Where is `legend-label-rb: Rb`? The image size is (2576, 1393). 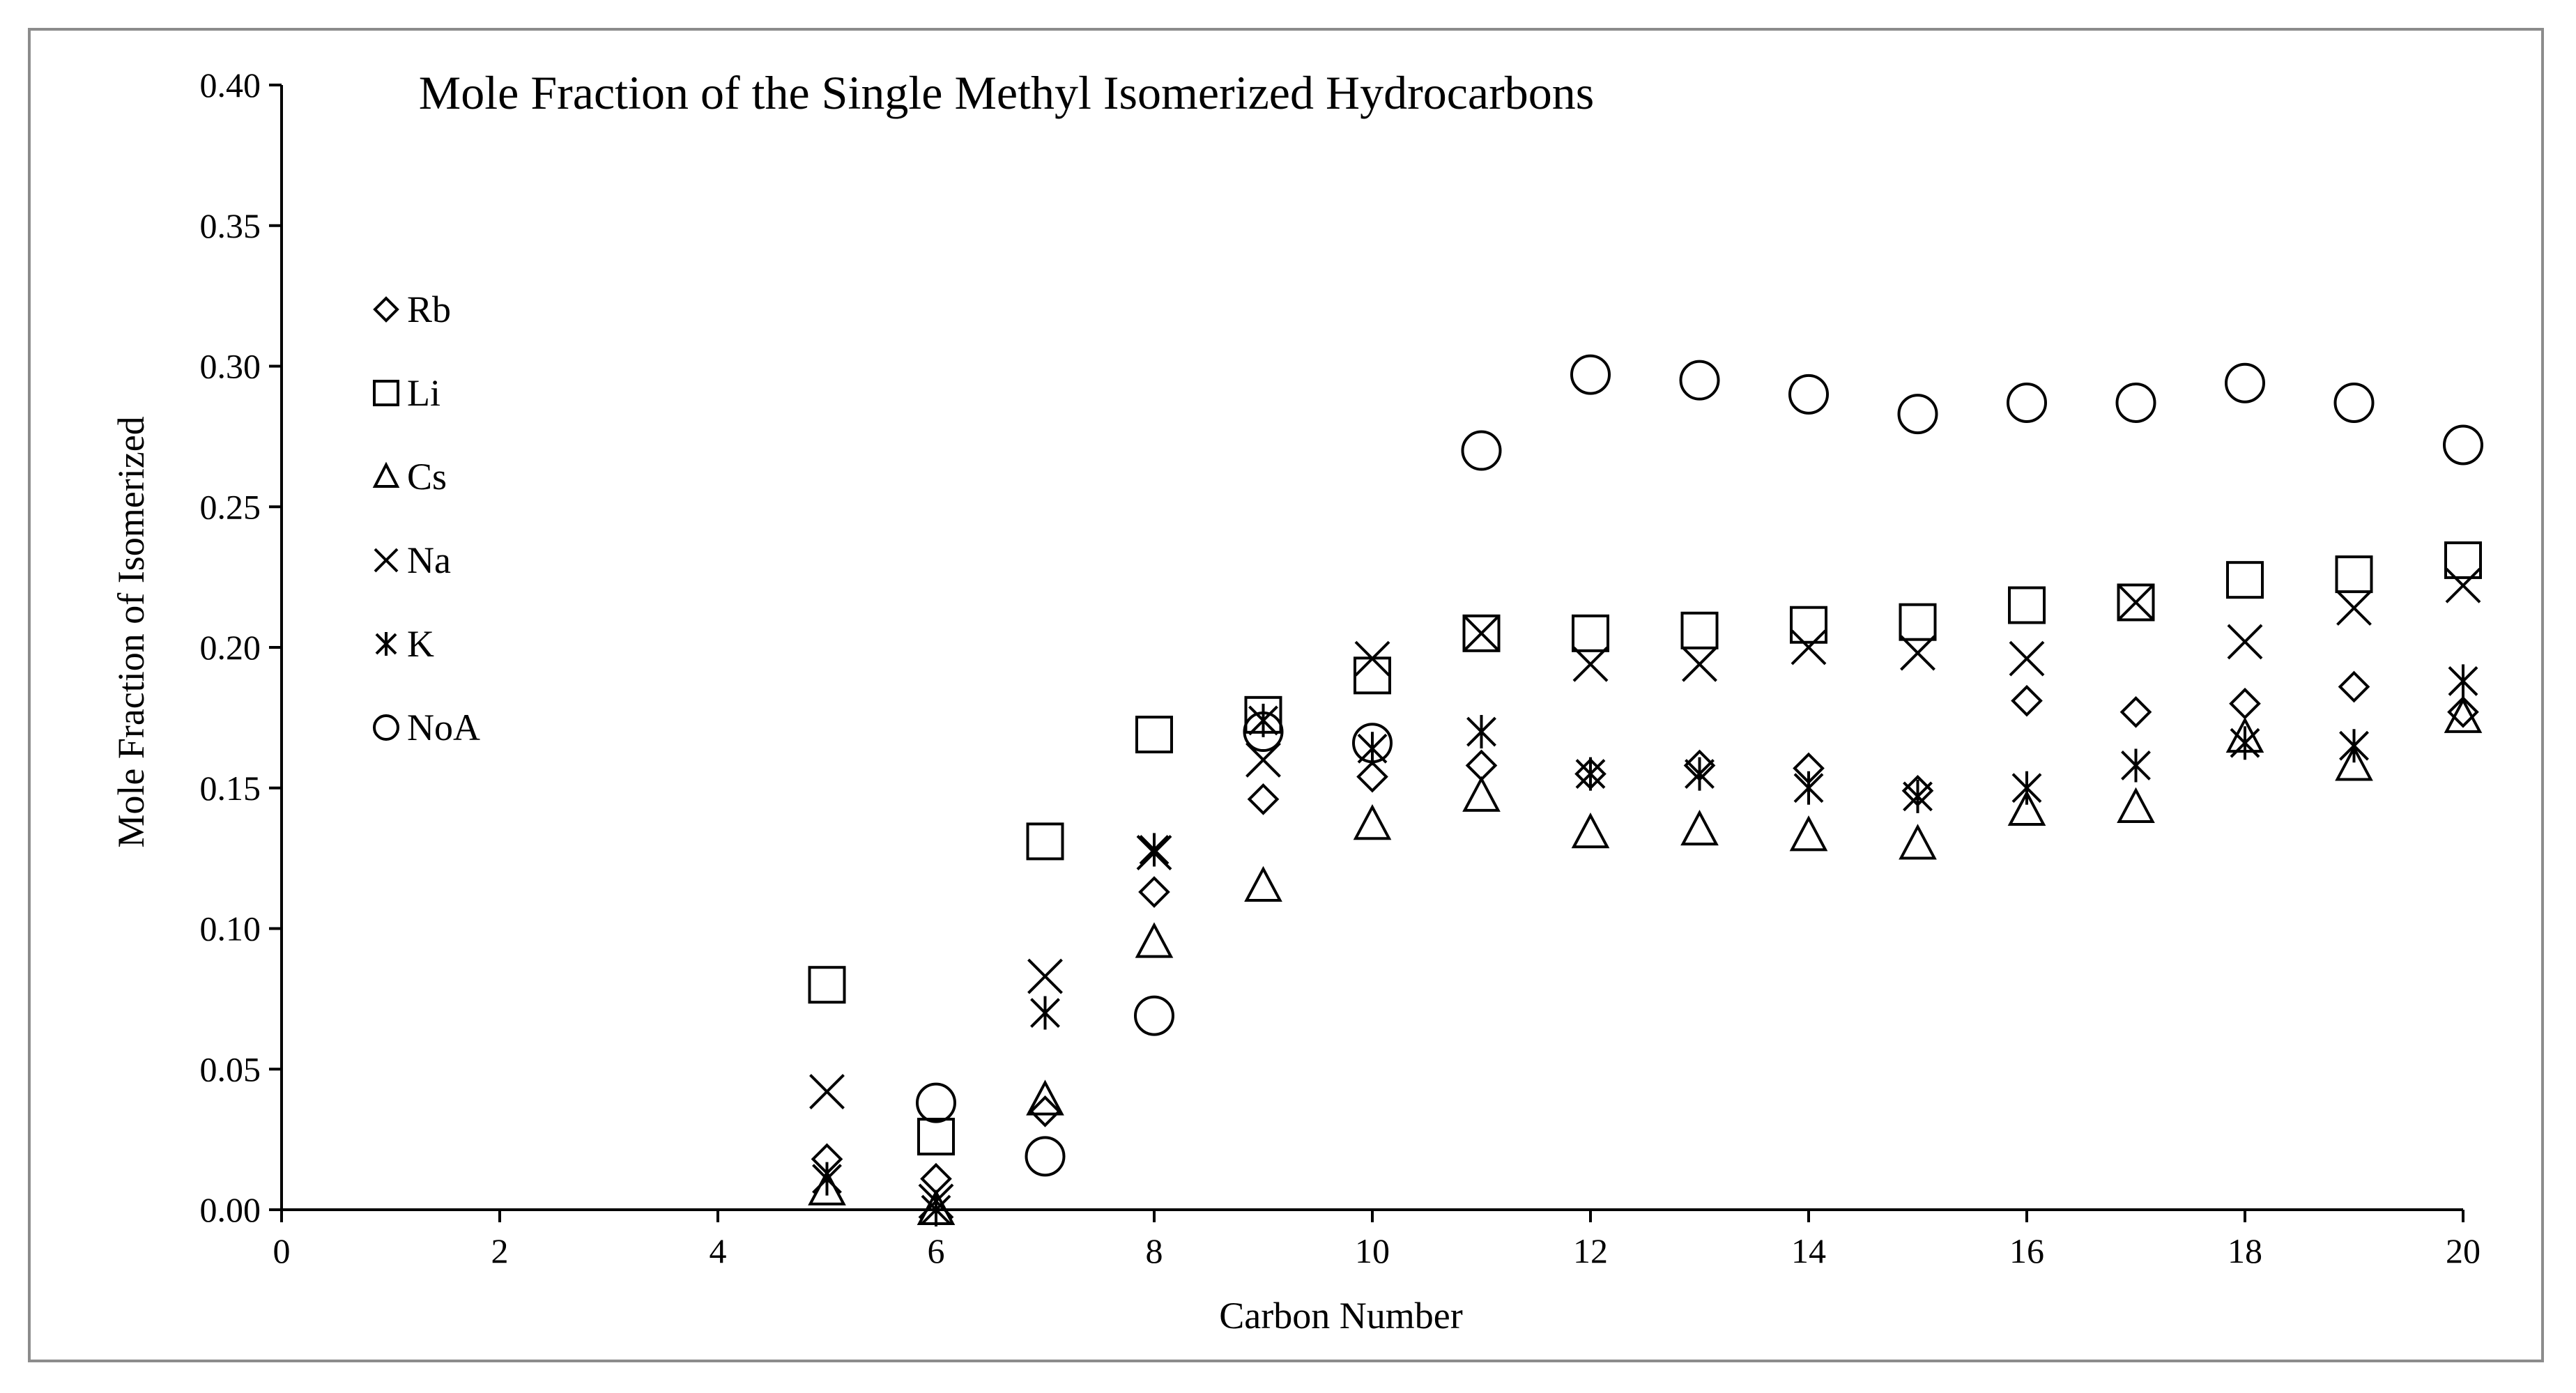 legend-label-rb: Rb is located at coordinates (429, 309).